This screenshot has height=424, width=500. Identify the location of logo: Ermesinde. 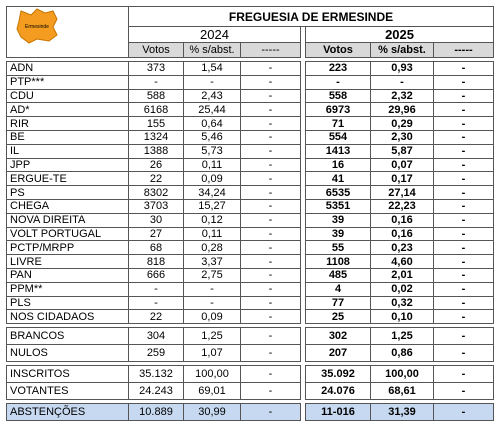
(37, 26).